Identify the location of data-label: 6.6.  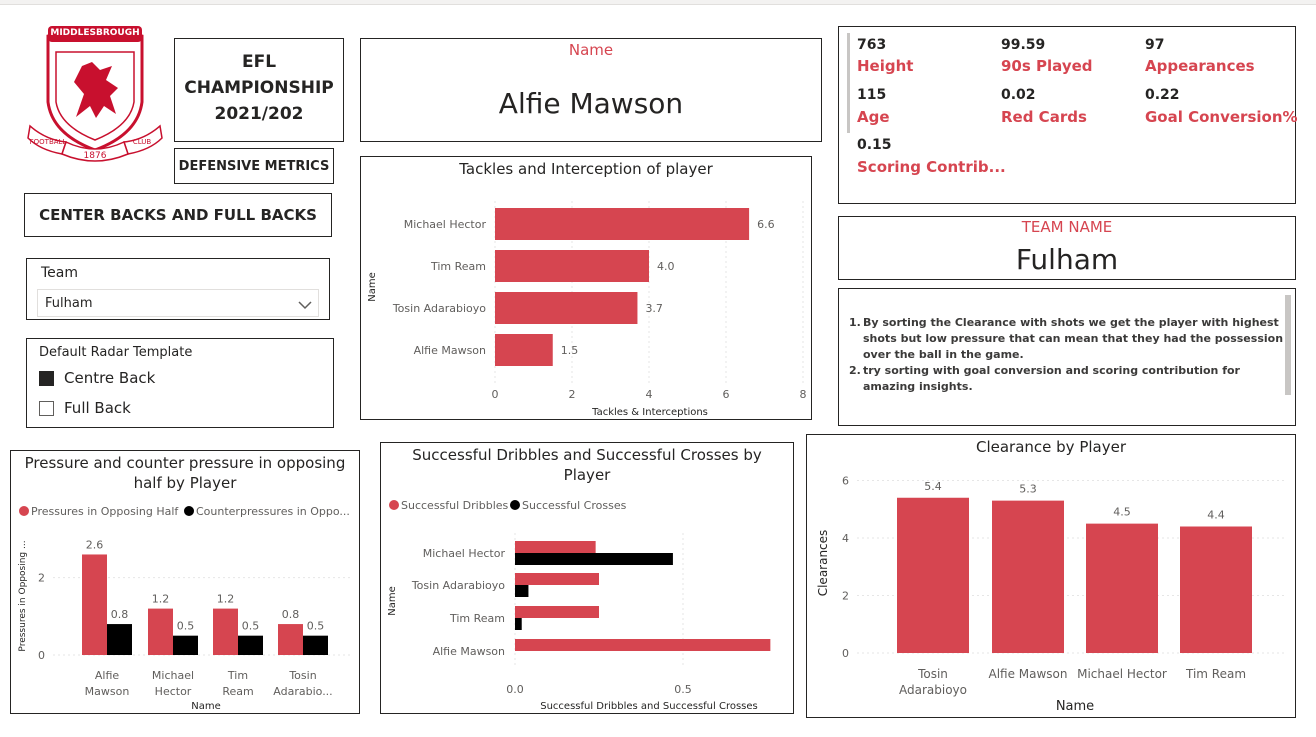
(766, 224).